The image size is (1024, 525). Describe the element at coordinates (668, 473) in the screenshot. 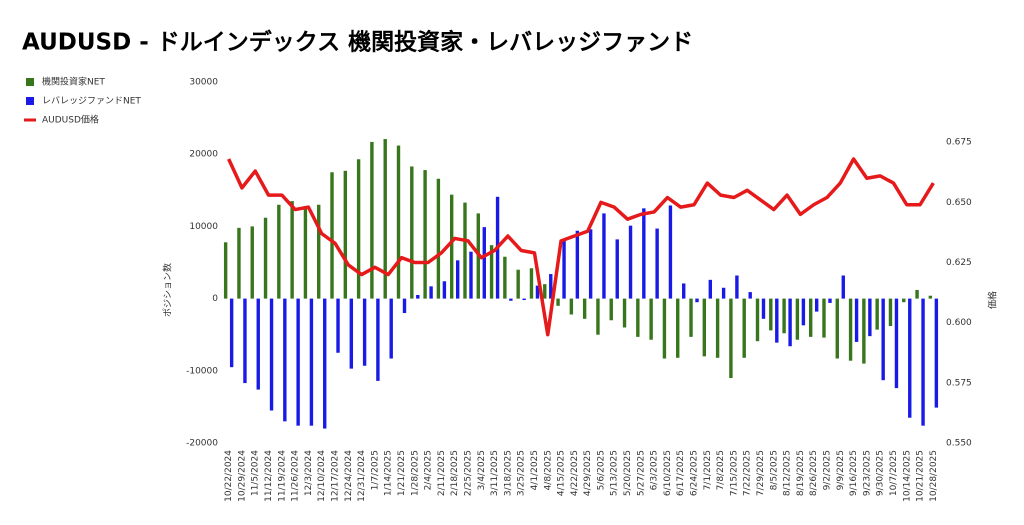

I see `x-tick-label: 6/10/2025` at that location.